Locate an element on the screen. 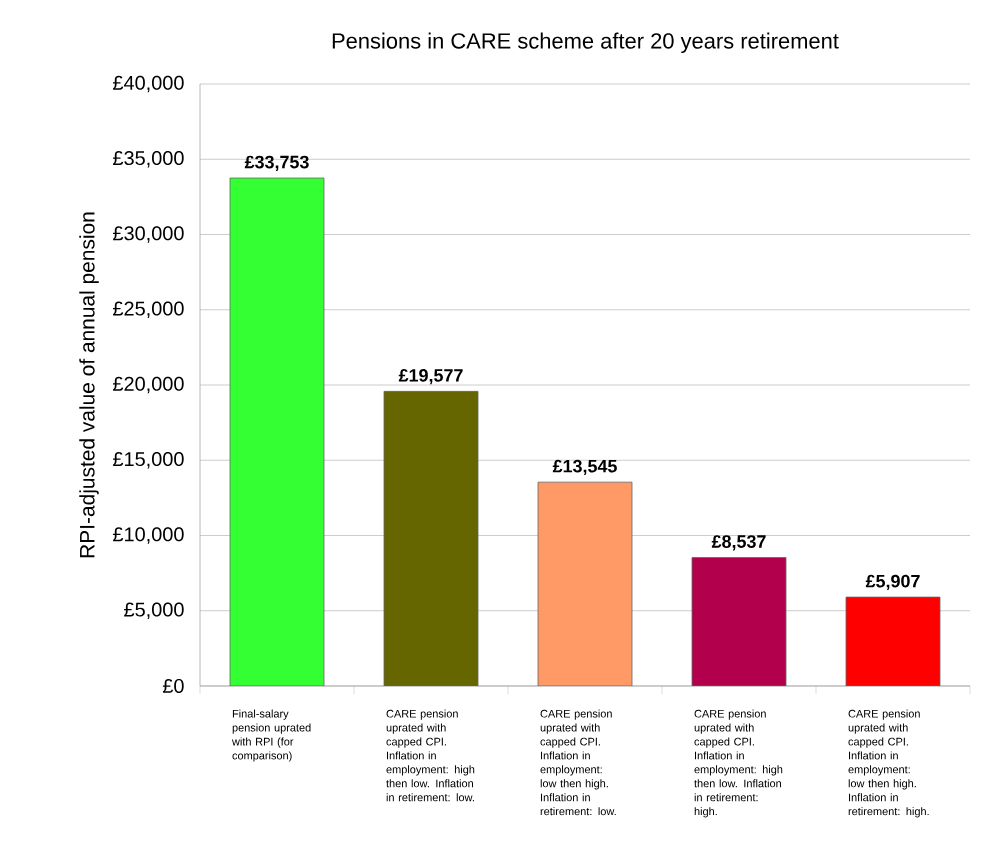  data-label: £19,577 is located at coordinates (430, 377).